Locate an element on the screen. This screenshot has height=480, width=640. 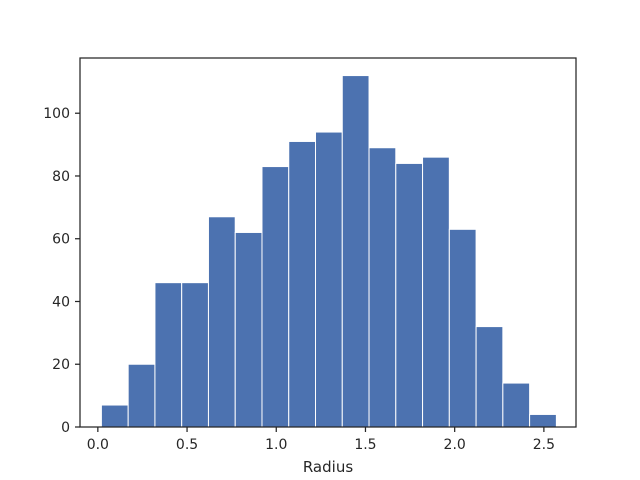
y-tick-label: 20 is located at coordinates (61, 365).